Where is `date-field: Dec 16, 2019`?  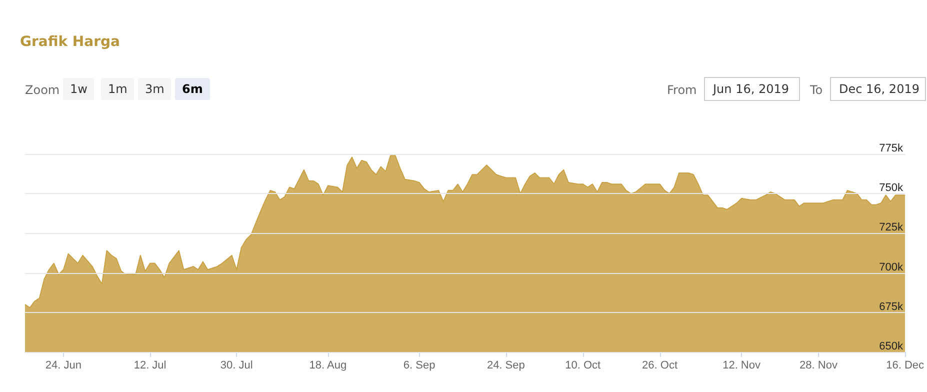 date-field: Dec 16, 2019 is located at coordinates (878, 89).